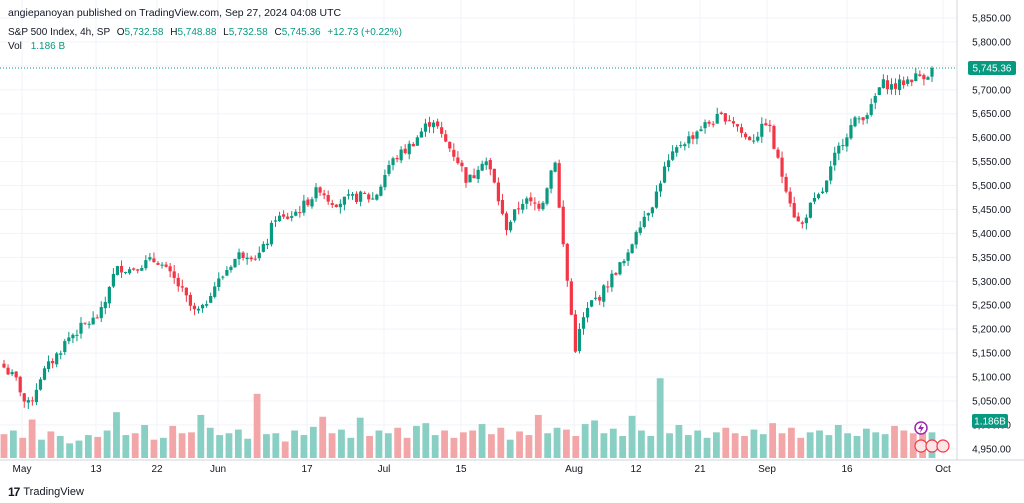 This screenshot has height=503, width=1024. What do you see at coordinates (990, 421) in the screenshot?
I see `last-volume-tag` at bounding box center [990, 421].